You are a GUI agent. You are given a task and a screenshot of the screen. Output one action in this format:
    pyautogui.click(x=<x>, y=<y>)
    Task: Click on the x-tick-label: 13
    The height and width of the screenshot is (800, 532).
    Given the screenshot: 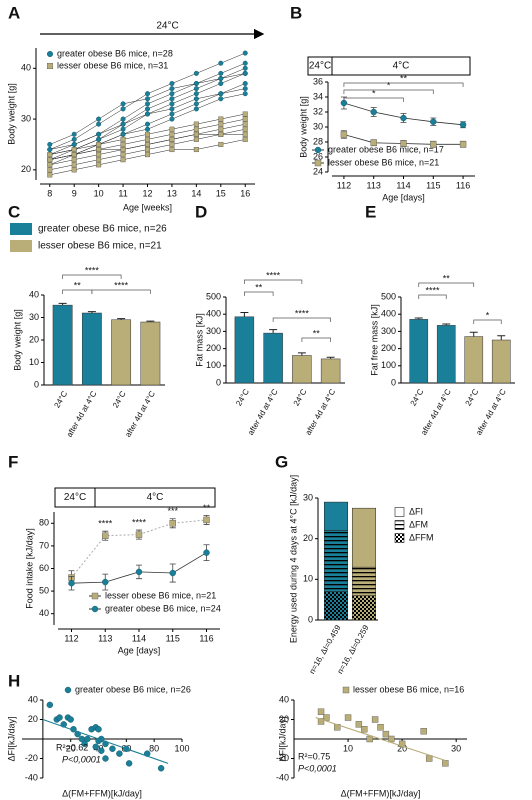 What is the action you would take?
    pyautogui.click(x=172, y=193)
    